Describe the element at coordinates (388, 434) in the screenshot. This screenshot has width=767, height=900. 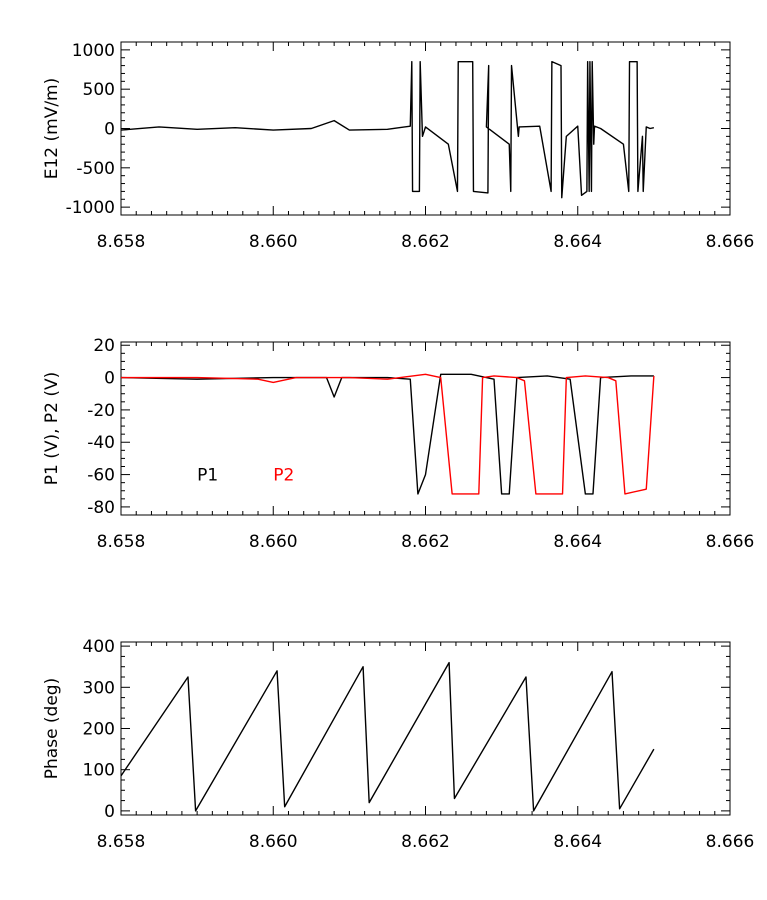
I see `series-line-p2` at that location.